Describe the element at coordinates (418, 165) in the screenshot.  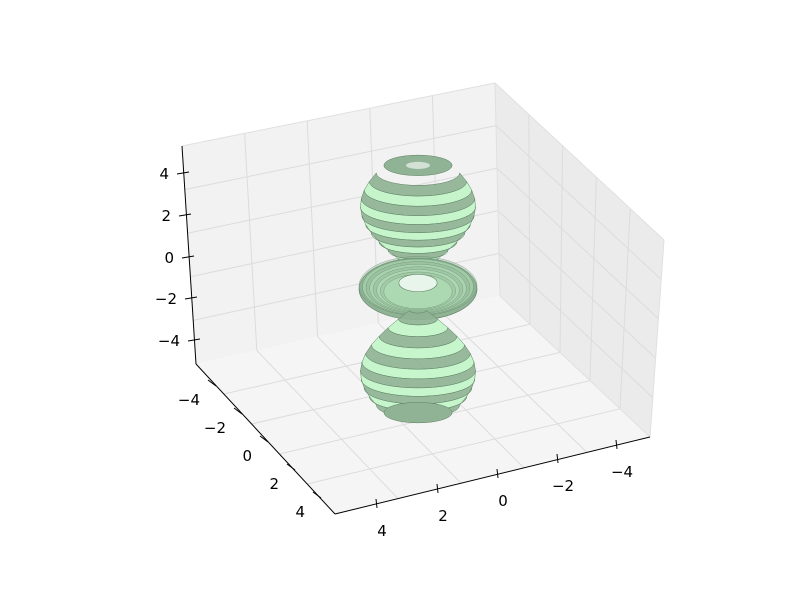
I see `upper-lobe-hole` at that location.